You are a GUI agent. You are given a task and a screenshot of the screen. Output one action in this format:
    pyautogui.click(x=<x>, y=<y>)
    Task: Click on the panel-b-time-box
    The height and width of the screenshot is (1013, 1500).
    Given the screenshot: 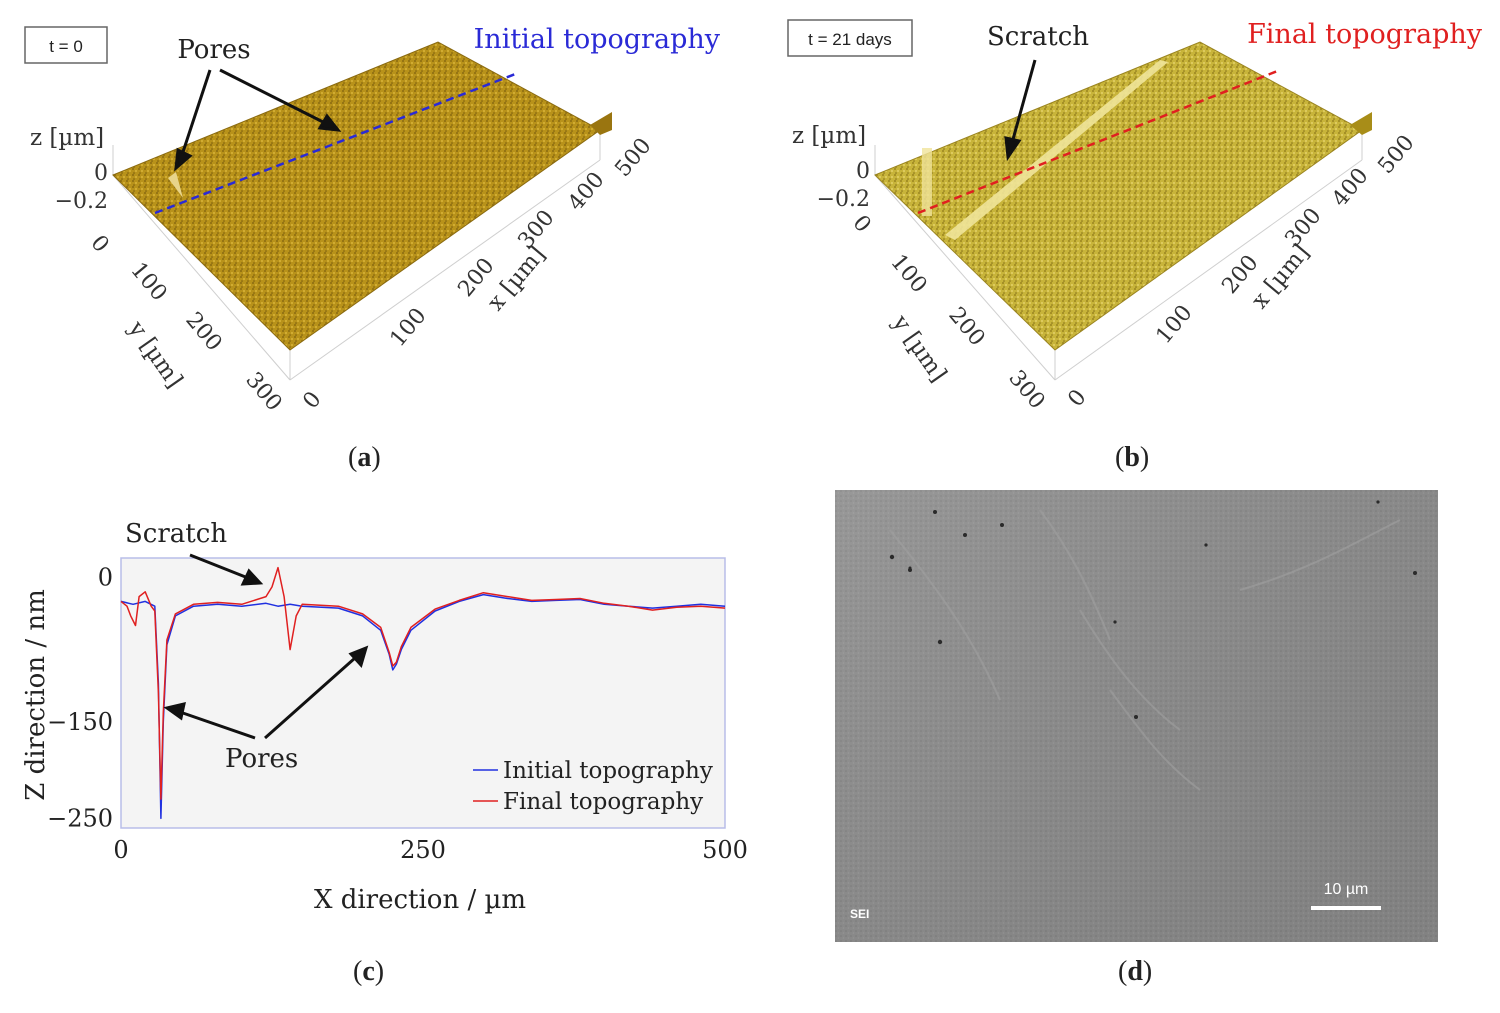 What is the action you would take?
    pyautogui.click(x=850, y=38)
    